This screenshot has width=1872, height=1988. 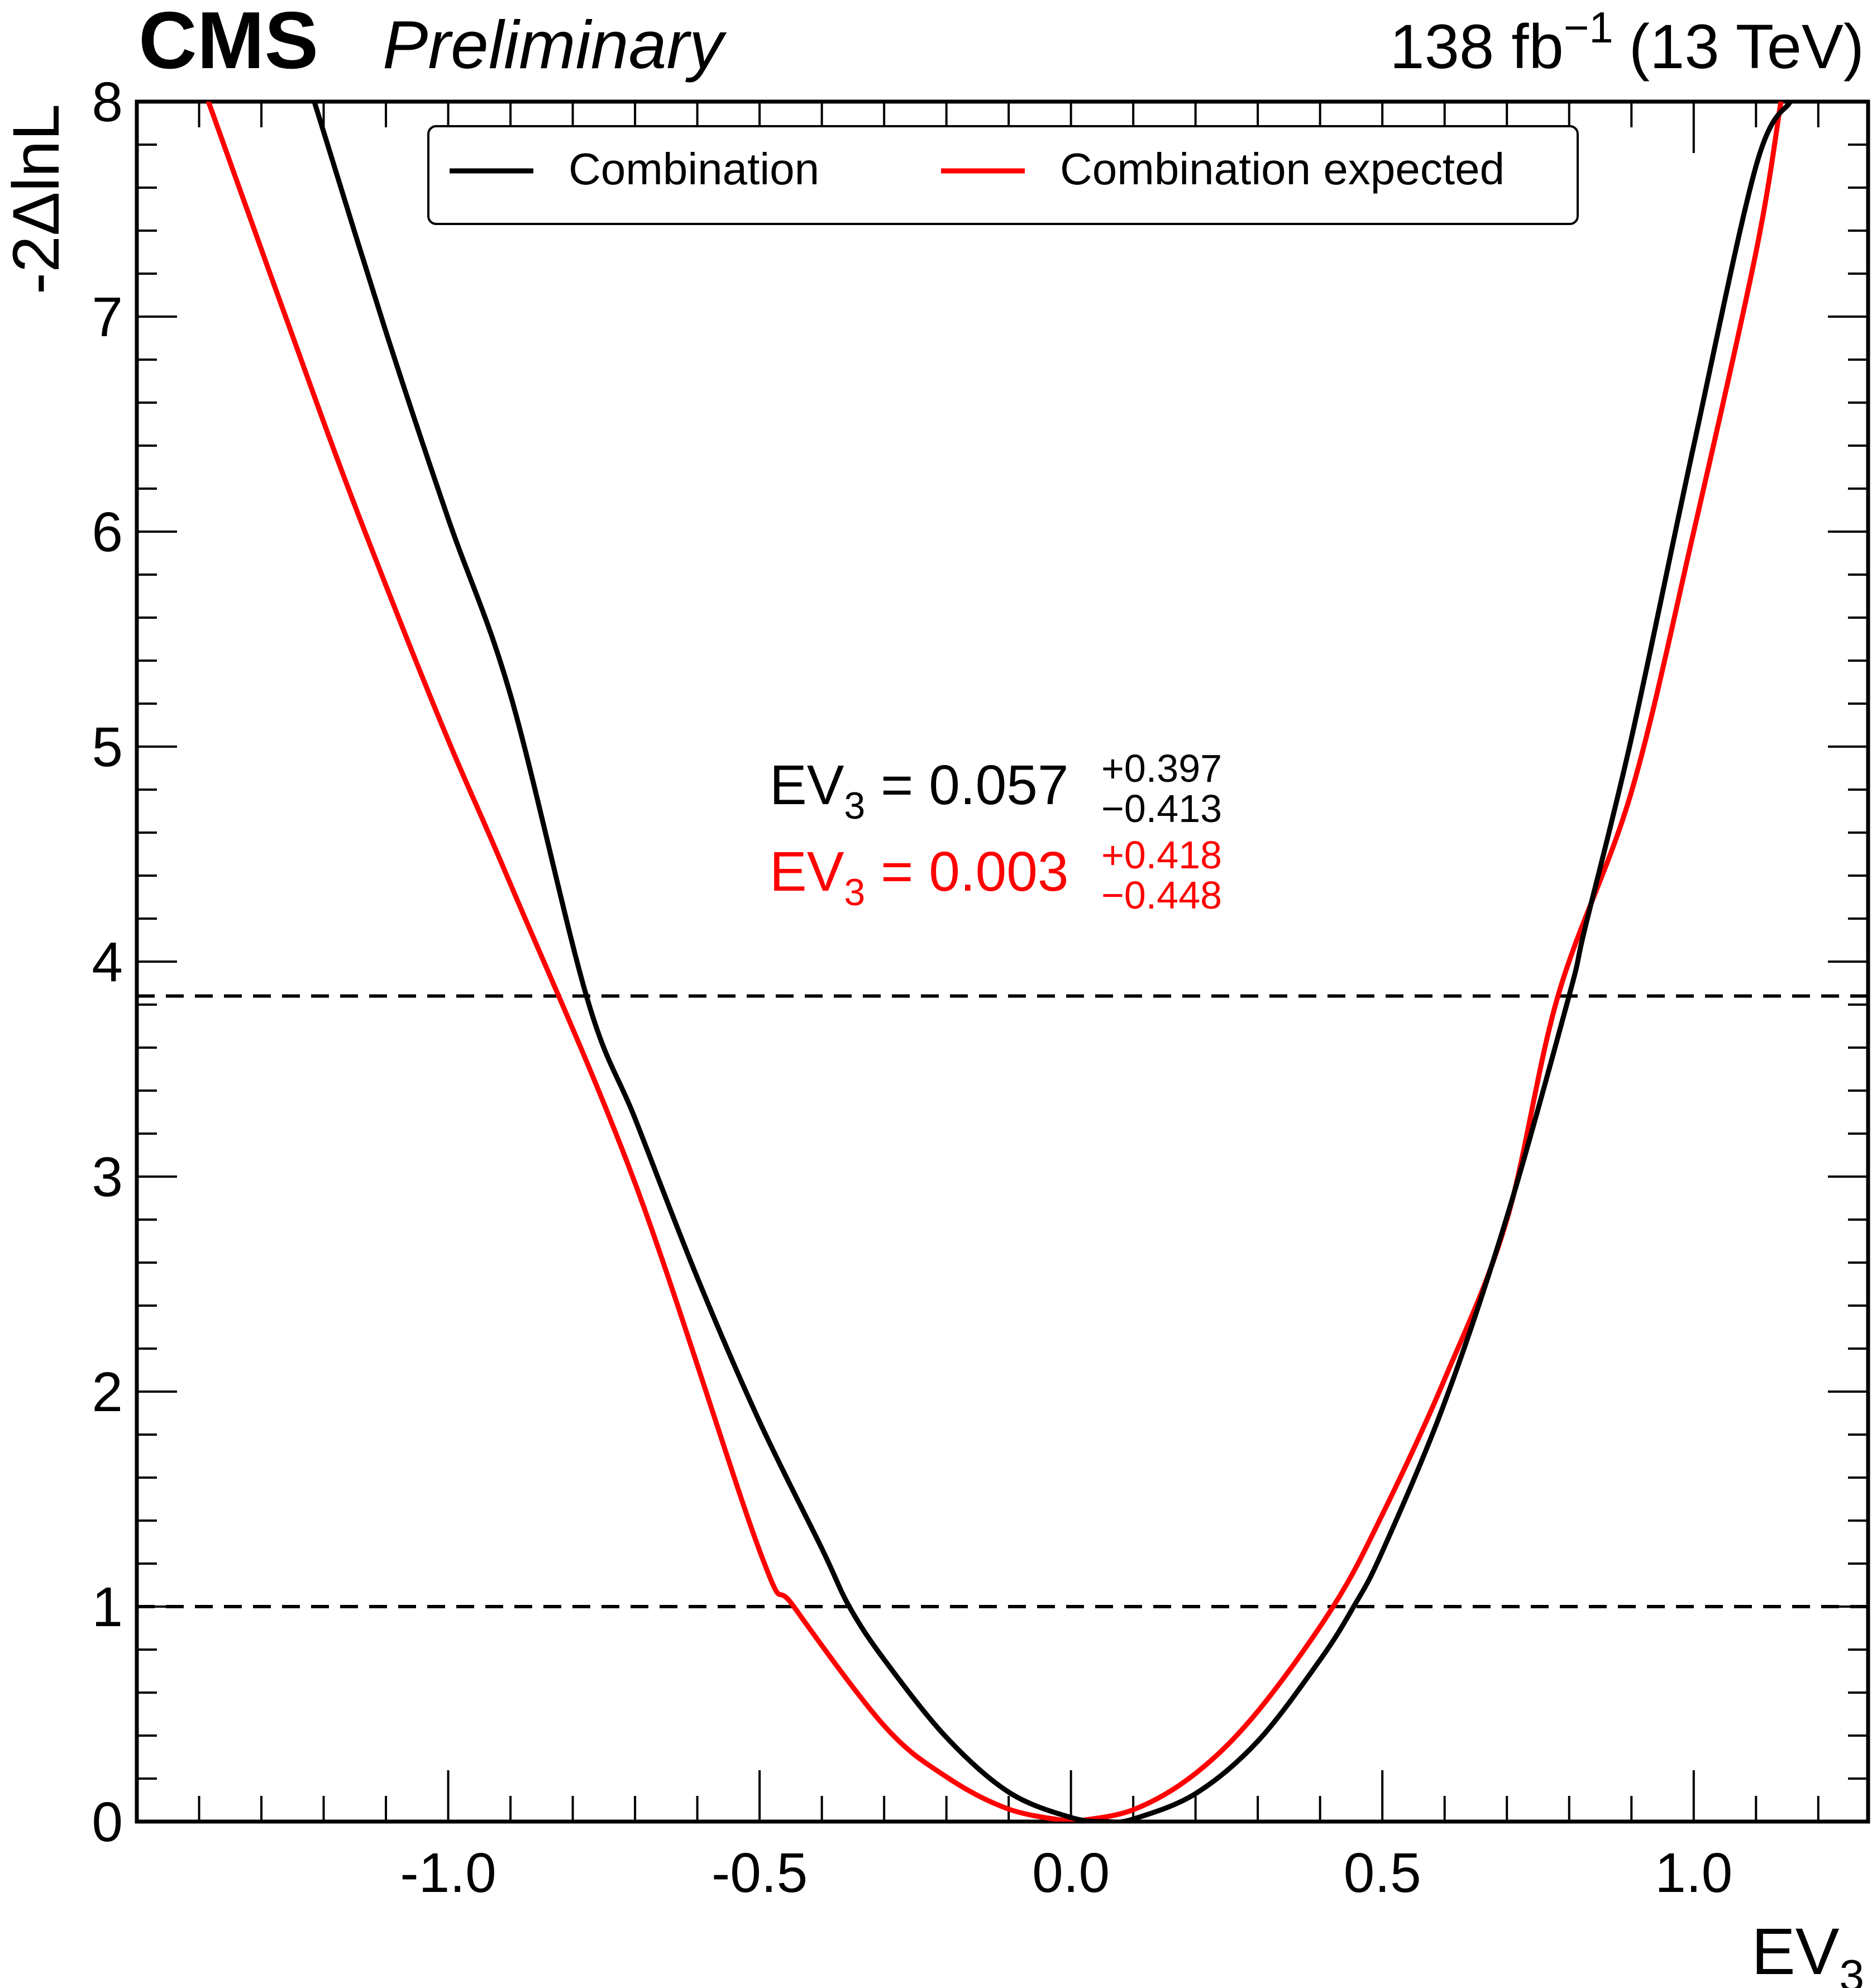 I want to click on result-observed-value: 0.057, so click(x=999, y=785).